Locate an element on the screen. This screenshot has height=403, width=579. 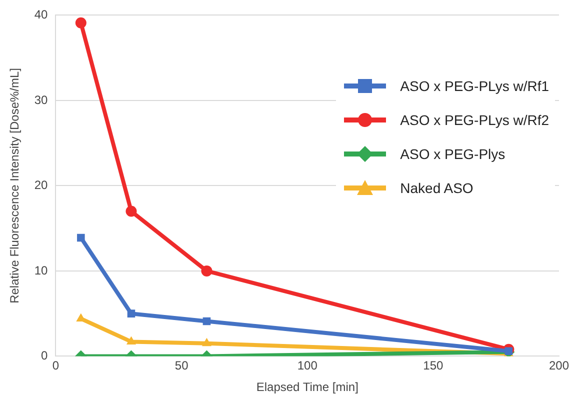
x-tick-label: 0 is located at coordinates (56, 365).